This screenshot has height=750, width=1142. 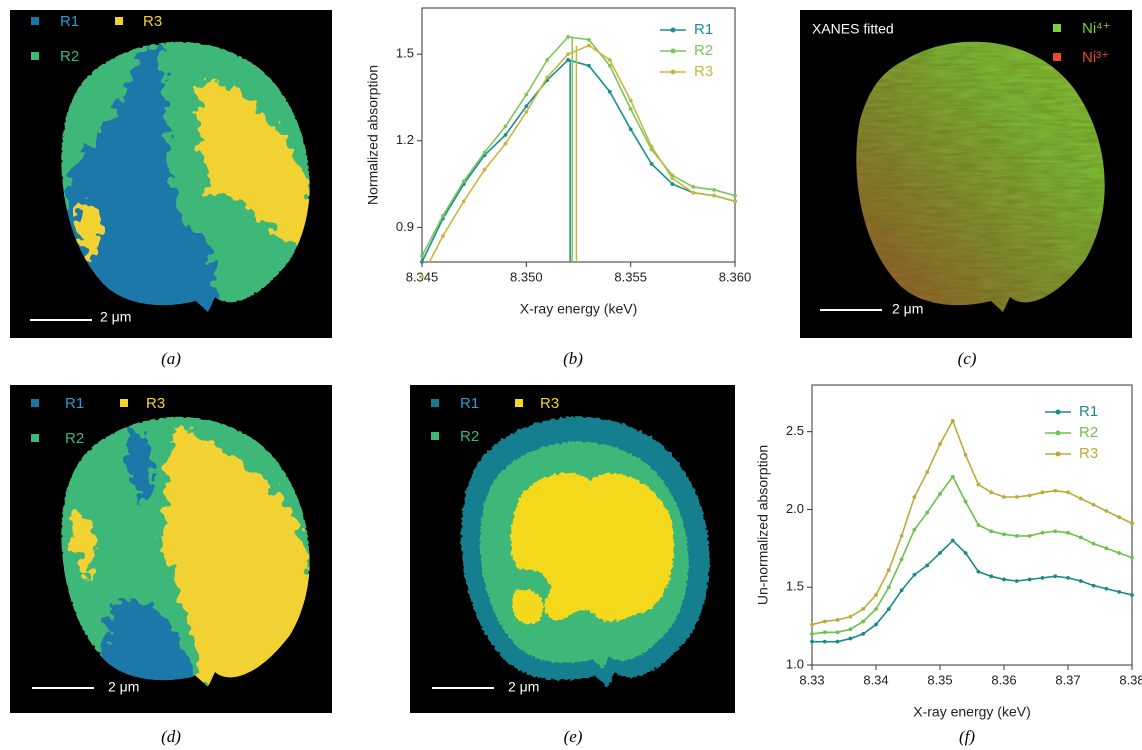 I want to click on plot-frame, so click(x=578, y=135).